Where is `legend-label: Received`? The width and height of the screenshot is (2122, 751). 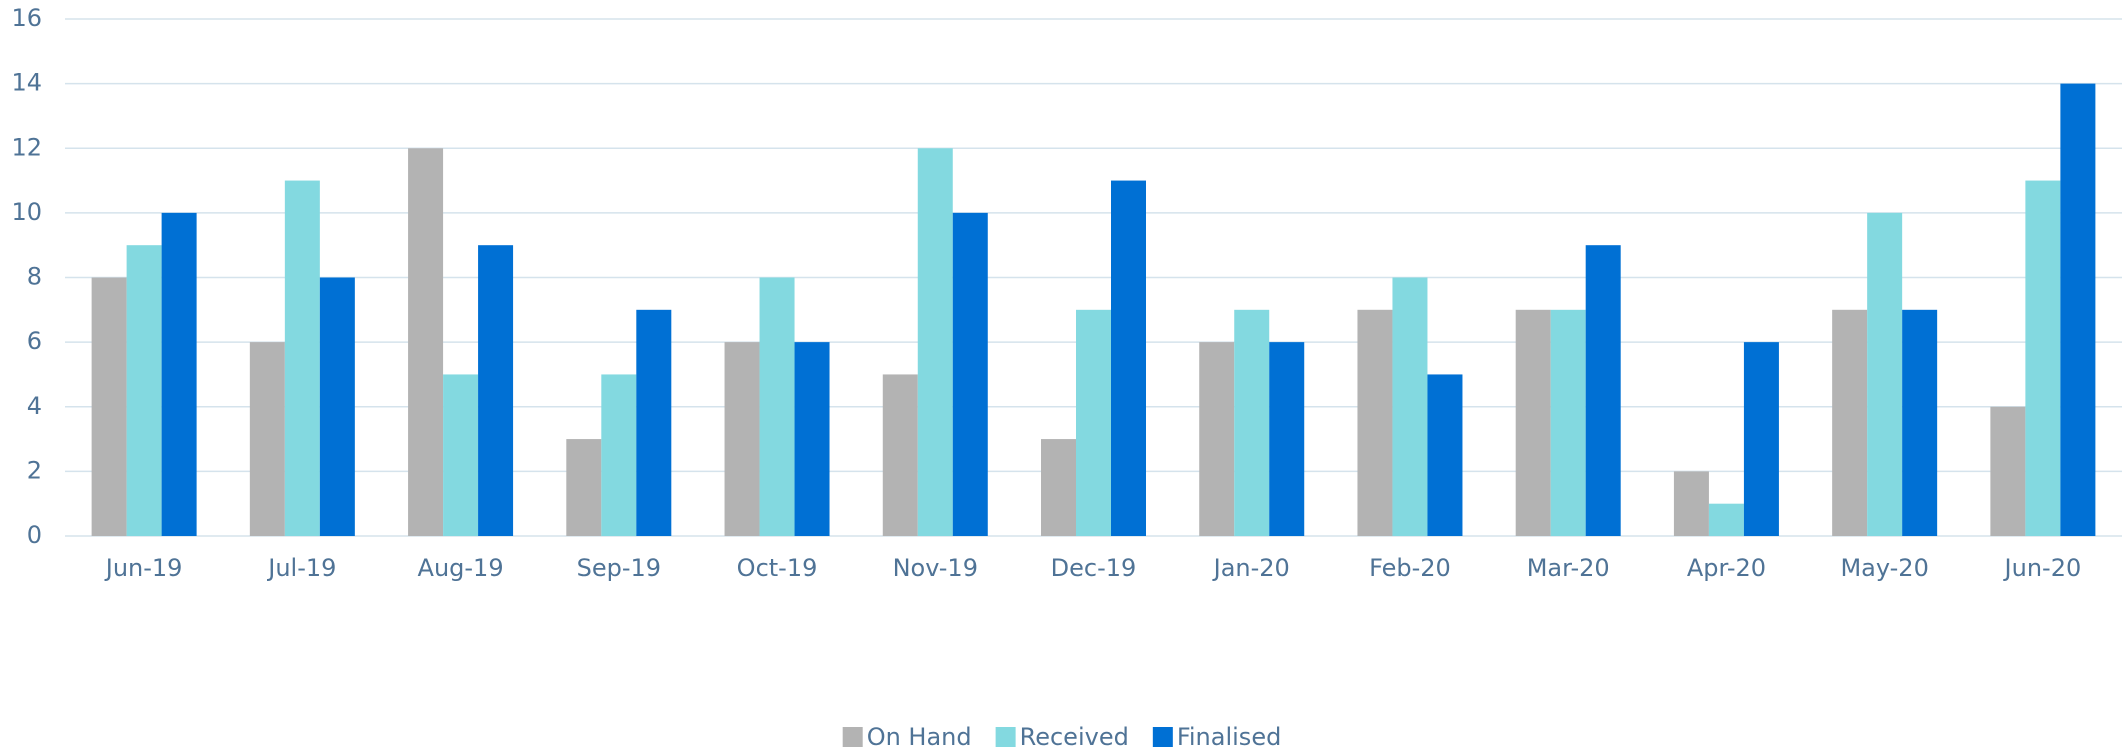
legend-label: Received is located at coordinates (1074, 737).